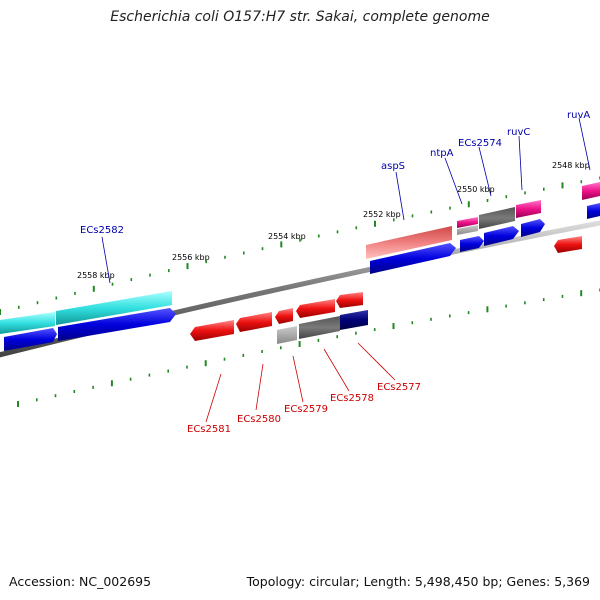 Image resolution: width=600 pixels, height=600 pixels. I want to click on gene-asps, so click(409, 242).